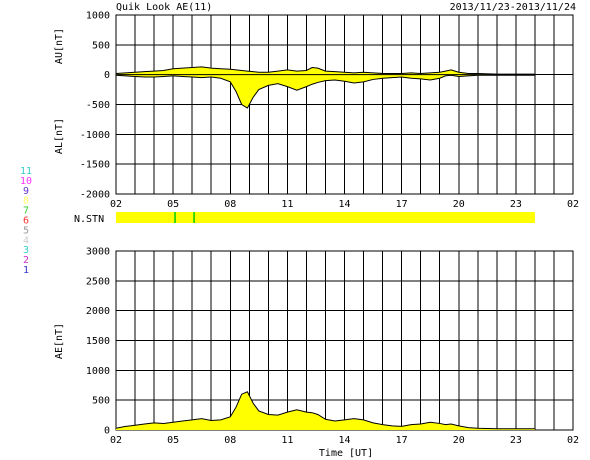  I want to click on ae-axis-label: AE[nT], so click(59, 341).